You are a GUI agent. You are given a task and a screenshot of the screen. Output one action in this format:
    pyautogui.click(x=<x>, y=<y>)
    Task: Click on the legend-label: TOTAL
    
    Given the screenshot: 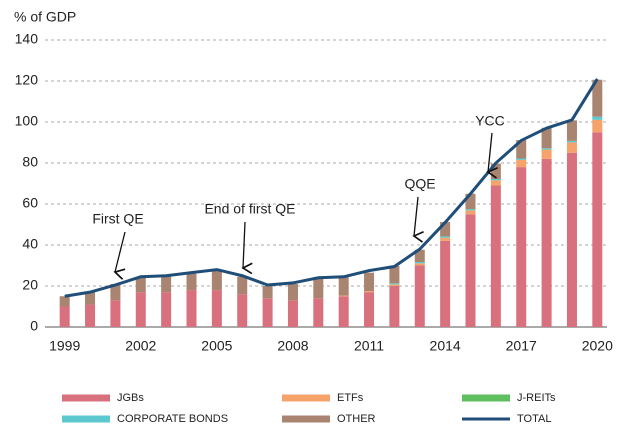 What is the action you would take?
    pyautogui.click(x=534, y=419)
    